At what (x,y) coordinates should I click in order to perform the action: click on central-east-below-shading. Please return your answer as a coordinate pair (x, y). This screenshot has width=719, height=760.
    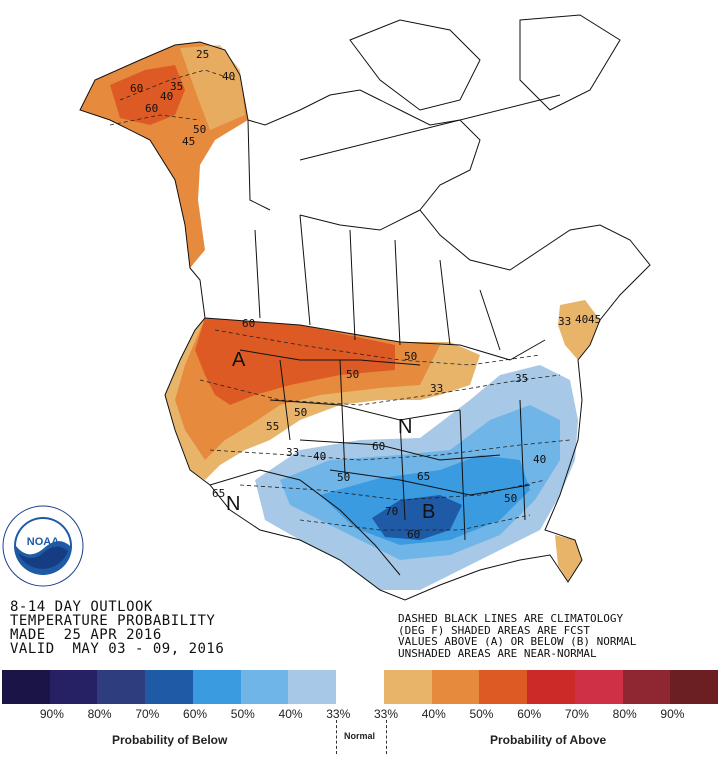
    Looking at the image, I should click on (416, 477).